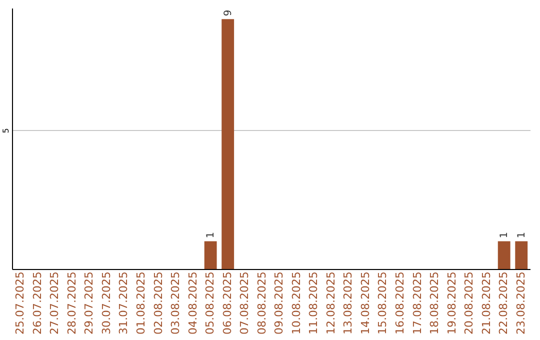 Image resolution: width=540 pixels, height=340 pixels. I want to click on x-tick-label: 19.08.2025, so click(451, 303).